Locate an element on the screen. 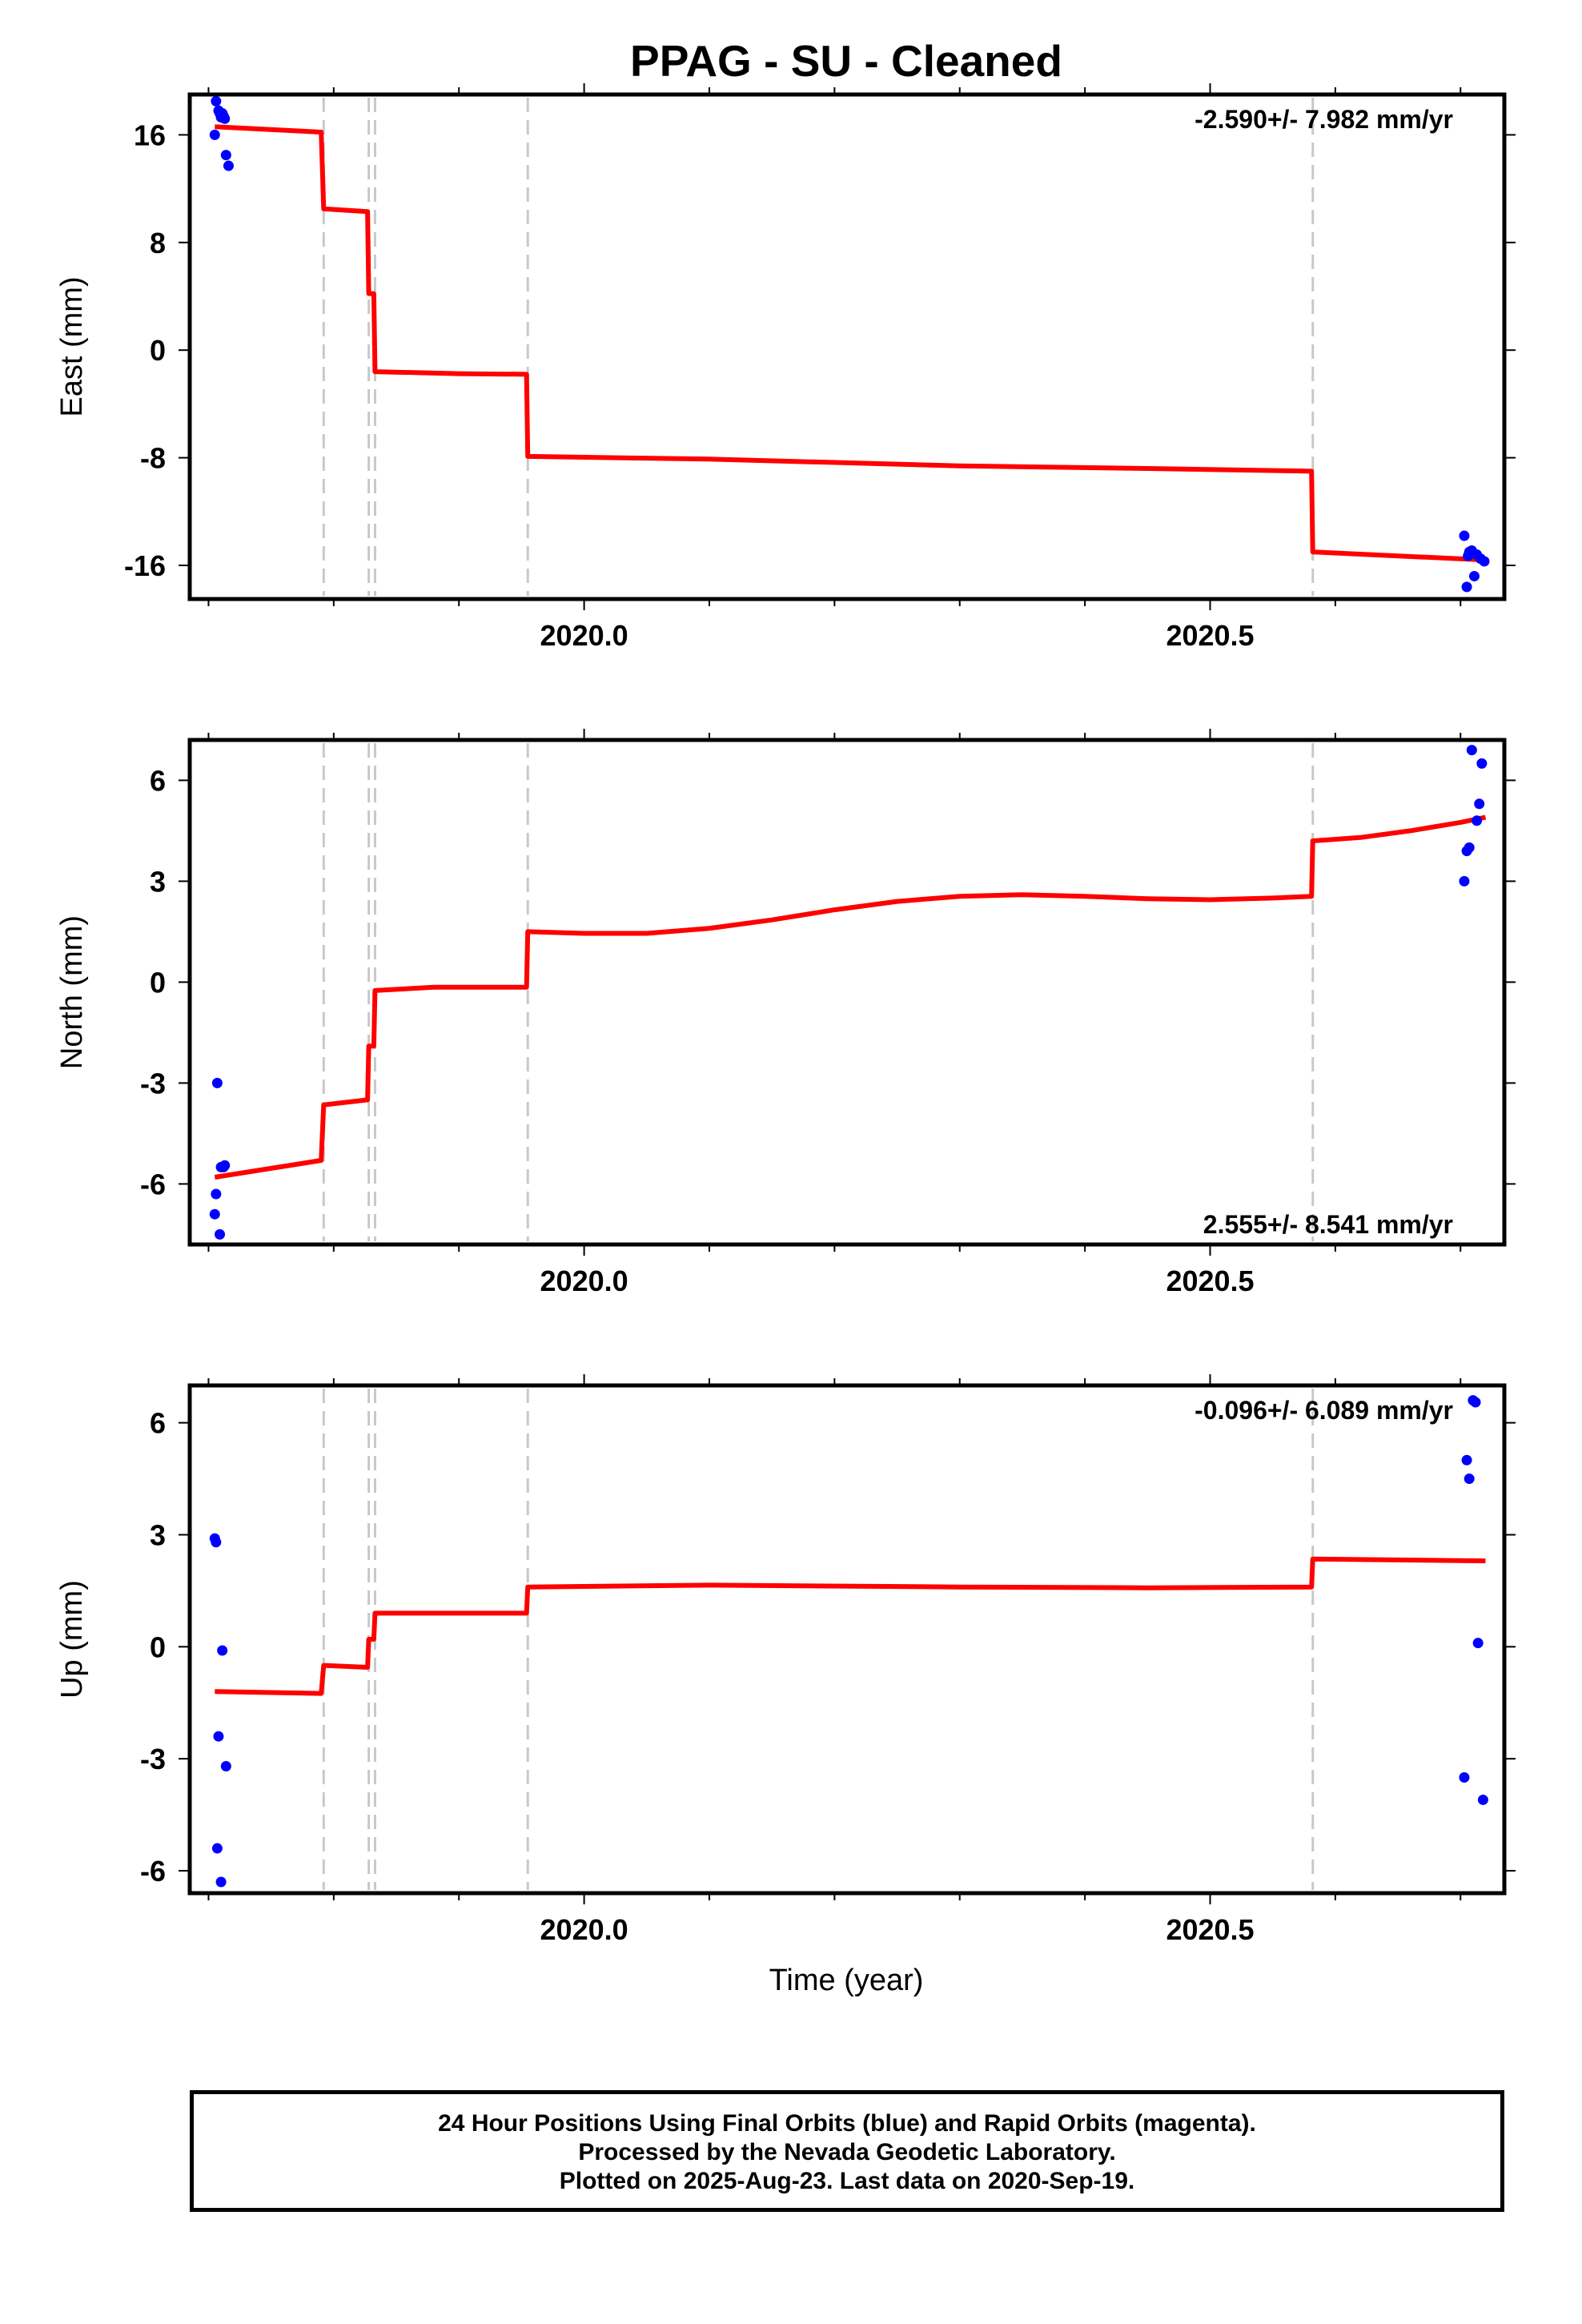 The height and width of the screenshot is (2324, 1582). x-axis-label: Time (year) is located at coordinates (847, 1981).